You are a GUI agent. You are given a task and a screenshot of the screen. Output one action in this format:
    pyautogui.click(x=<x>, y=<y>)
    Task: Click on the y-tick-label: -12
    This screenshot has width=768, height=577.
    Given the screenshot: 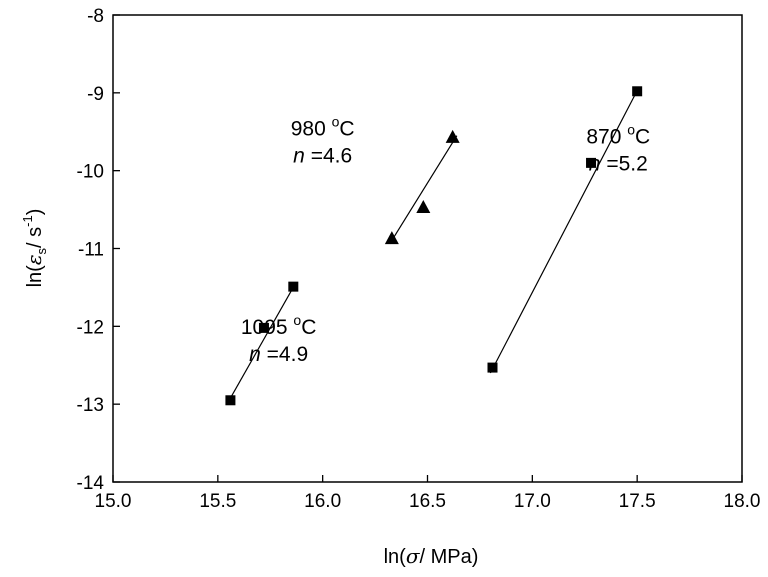 What is the action you would take?
    pyautogui.click(x=90, y=327)
    